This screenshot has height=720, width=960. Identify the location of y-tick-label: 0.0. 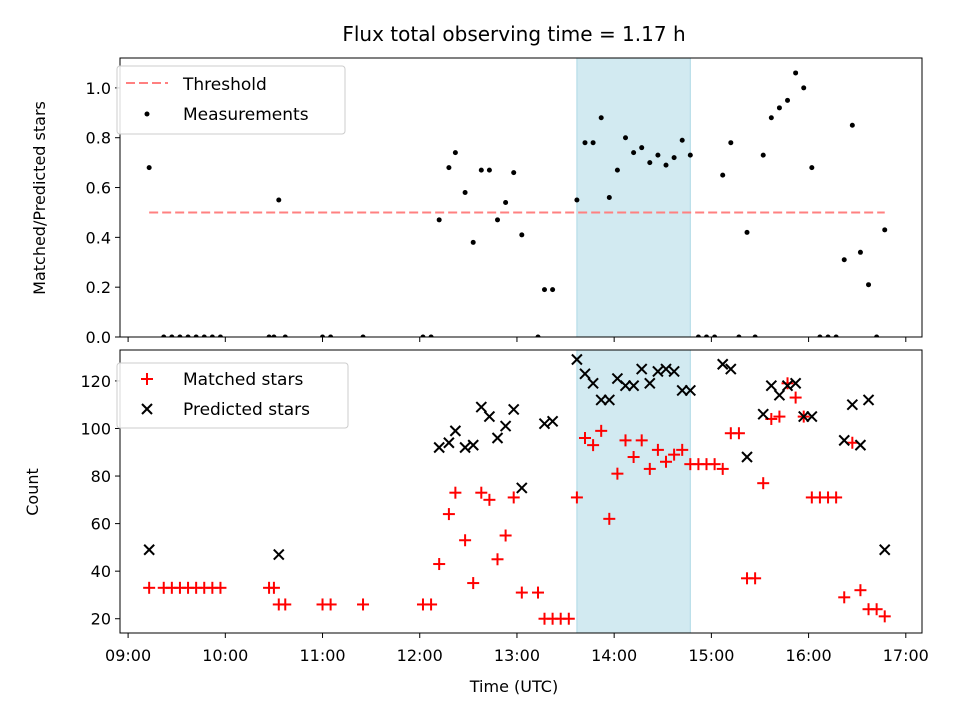
(98, 337).